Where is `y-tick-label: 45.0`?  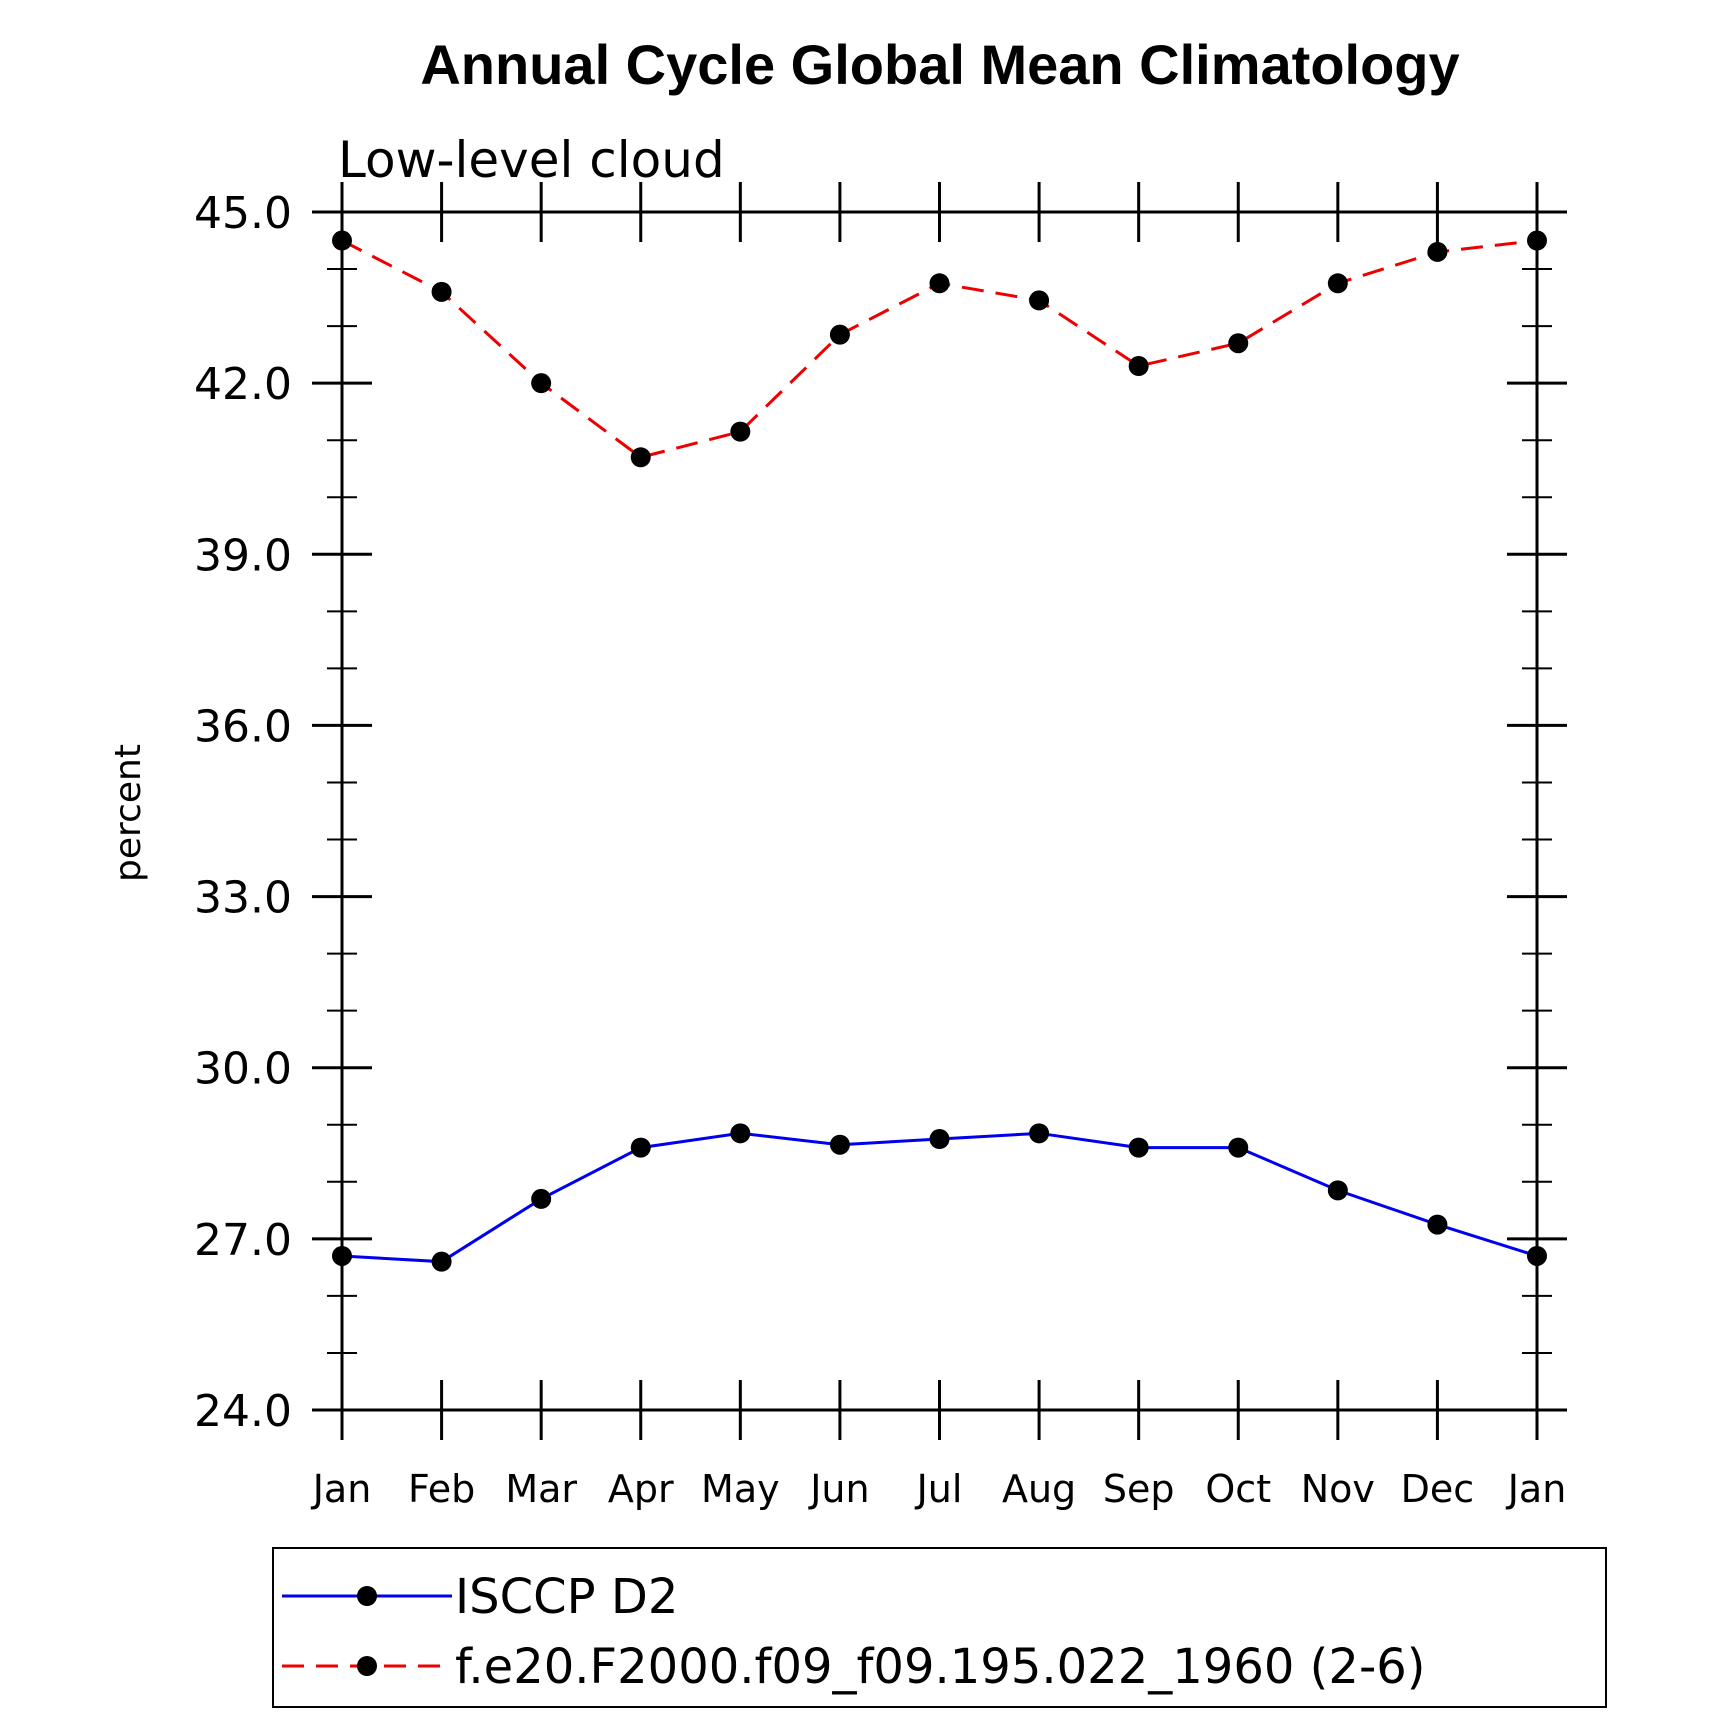 y-tick-label: 45.0 is located at coordinates (243, 213).